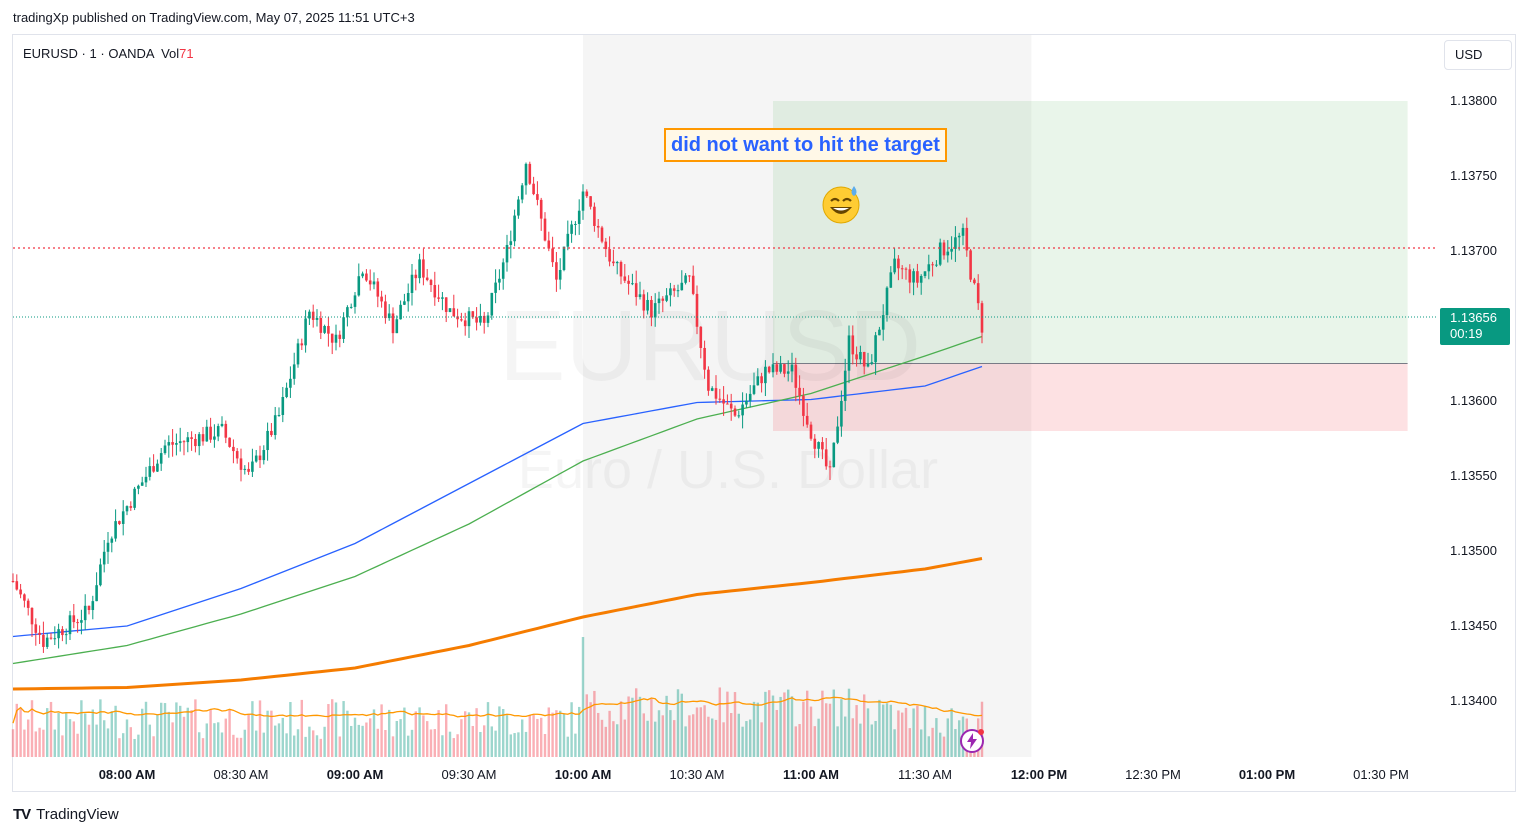 The height and width of the screenshot is (836, 1529). Describe the element at coordinates (108, 53) in the screenshot. I see `symbol-legend: EURUSD · 1 · OANDA Vol71` at that location.